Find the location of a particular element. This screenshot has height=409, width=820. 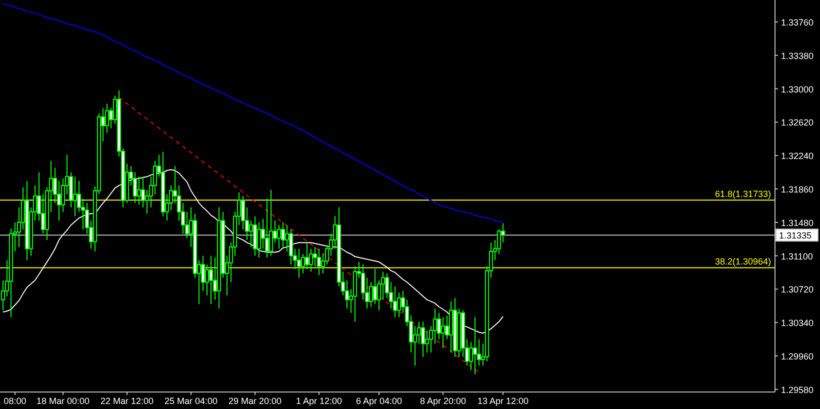

ref-line-label: 61.8(1.31733) is located at coordinates (742, 194).